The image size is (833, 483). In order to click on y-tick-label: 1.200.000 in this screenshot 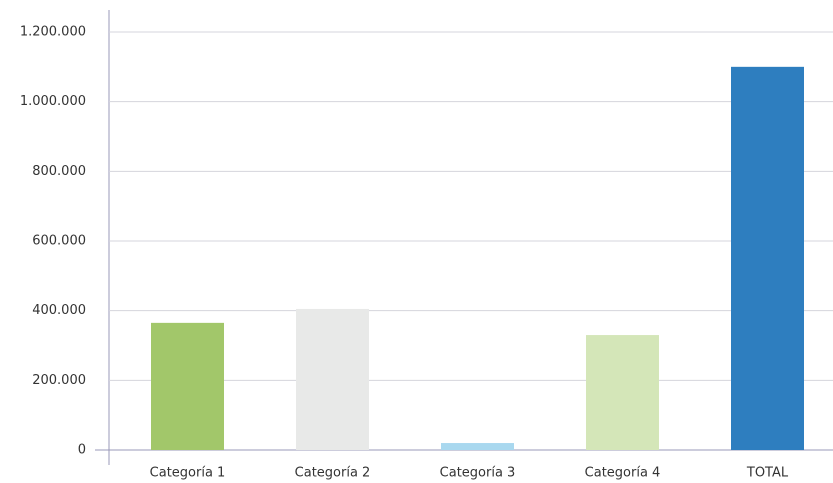, I will do `click(53, 32)`.